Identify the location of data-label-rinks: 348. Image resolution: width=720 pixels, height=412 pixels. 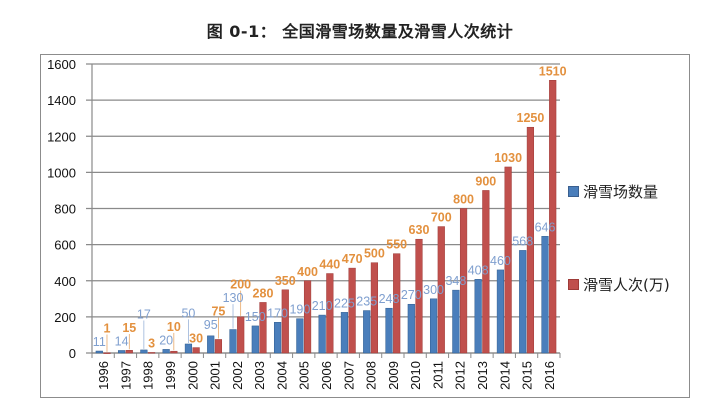
(455, 281).